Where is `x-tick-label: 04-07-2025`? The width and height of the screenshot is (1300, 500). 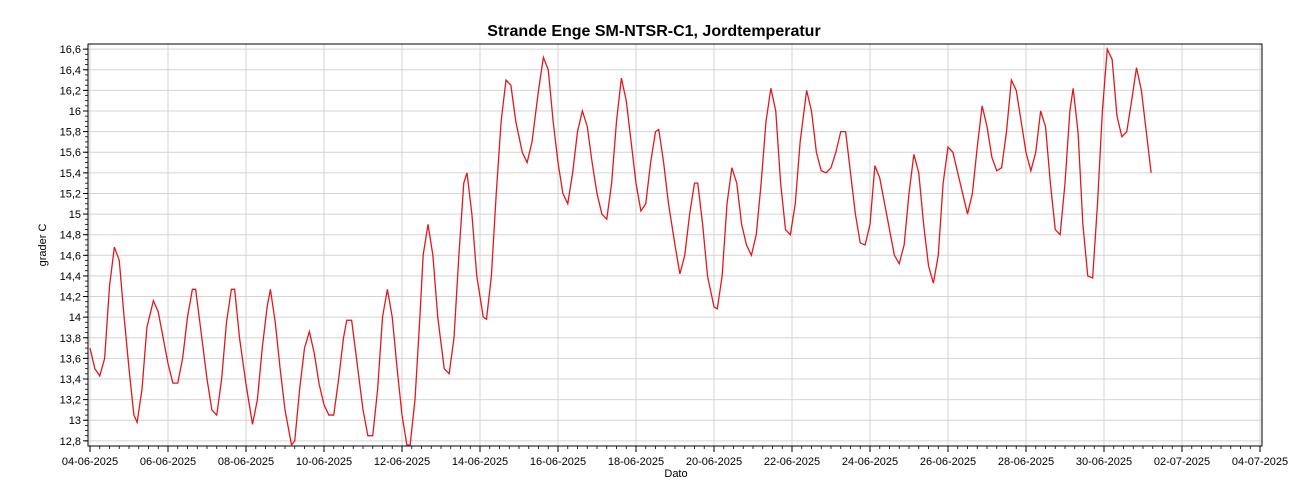
x-tick-label: 04-07-2025 is located at coordinates (1260, 462).